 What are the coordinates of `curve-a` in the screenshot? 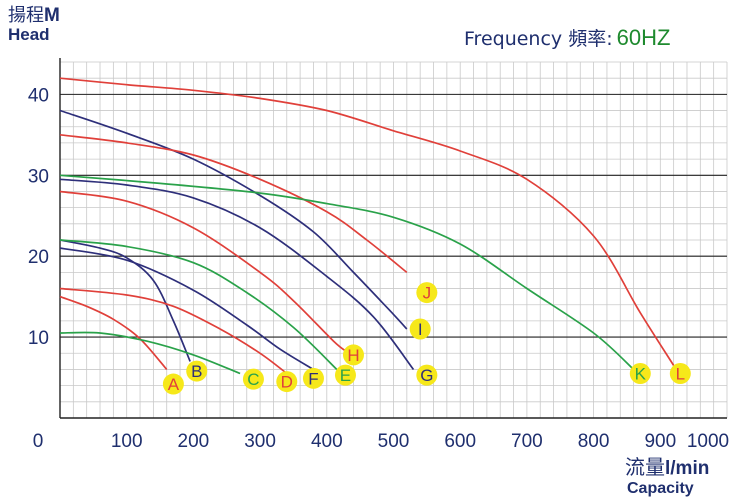 It's located at (113, 333).